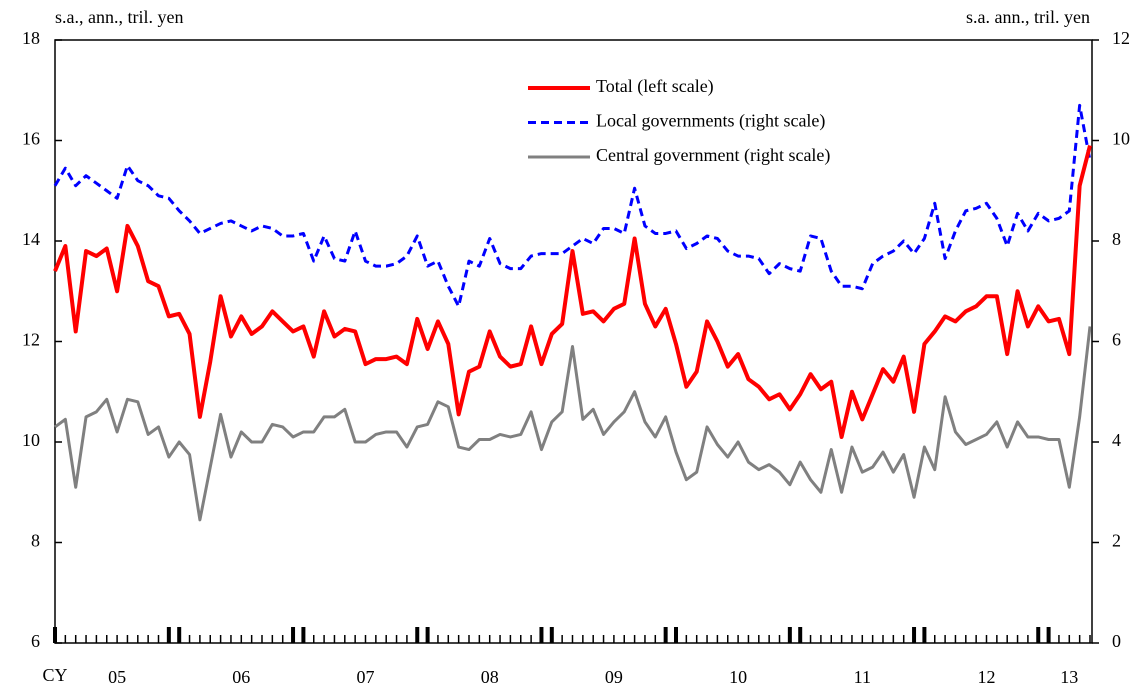  Describe the element at coordinates (1069, 677) in the screenshot. I see `x-tick-label: 13` at that location.